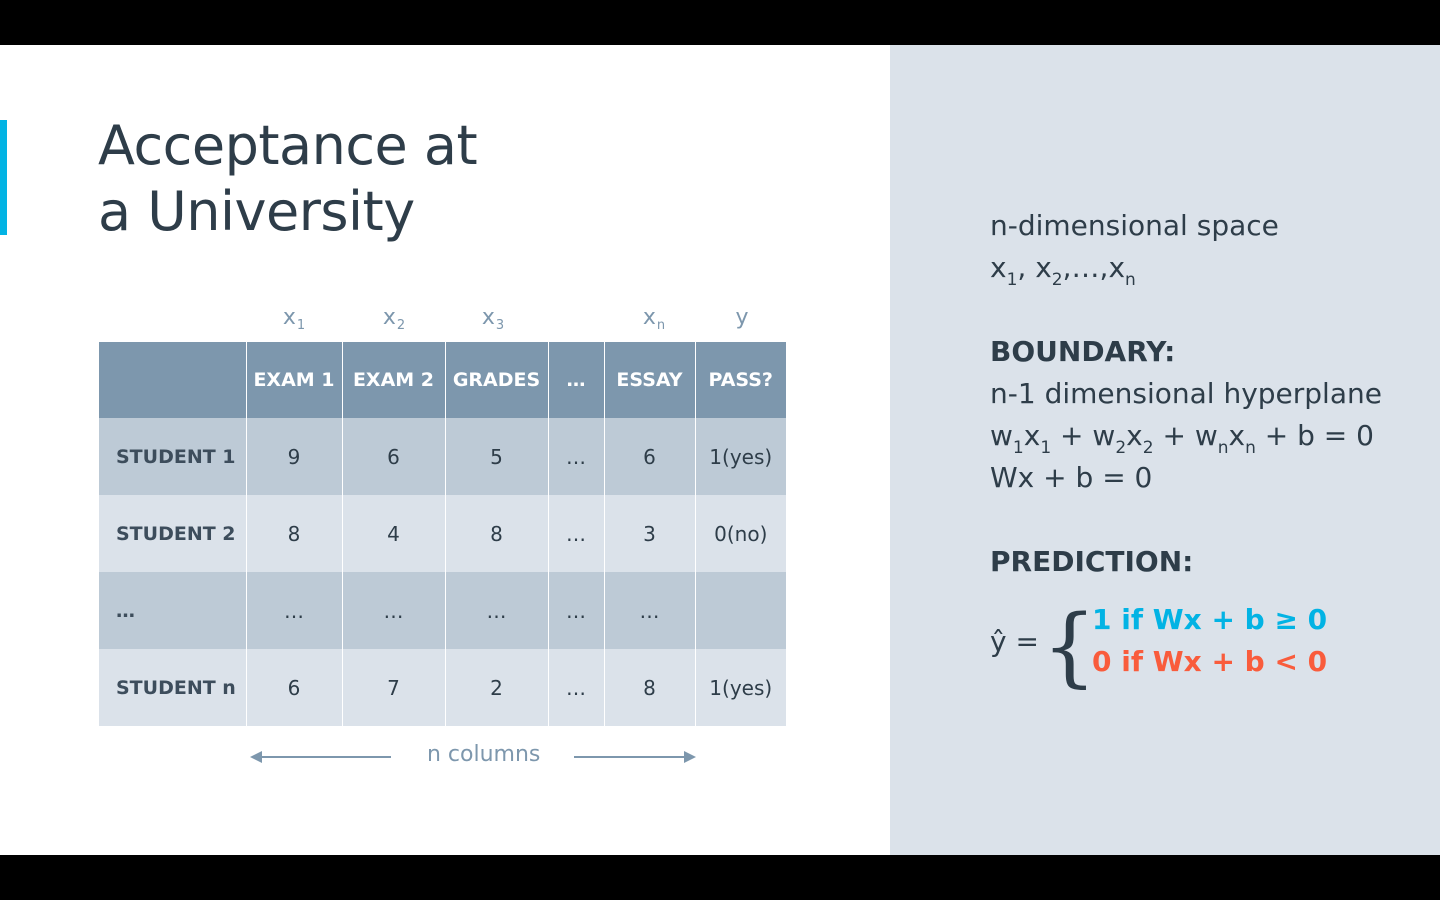 This screenshot has width=1440, height=900. What do you see at coordinates (1182, 438) in the screenshot?
I see `hyperplane-equation: w1x1 + w2x2 + wnxn + b = 0` at bounding box center [1182, 438].